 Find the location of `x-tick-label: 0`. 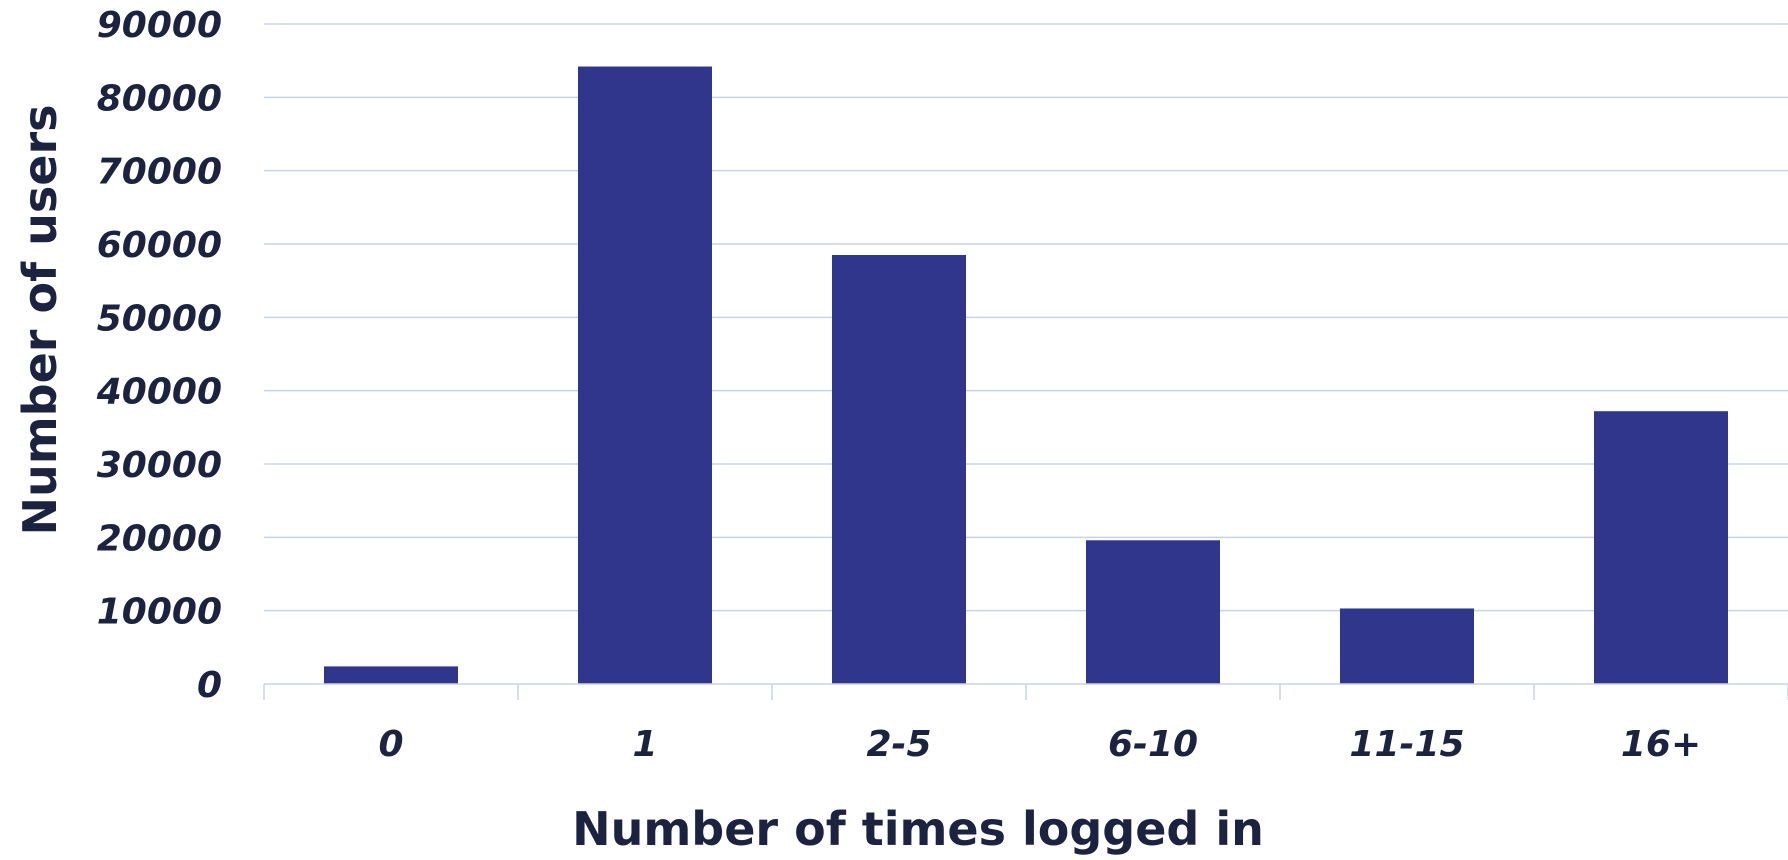

x-tick-label: 0 is located at coordinates (390, 744).